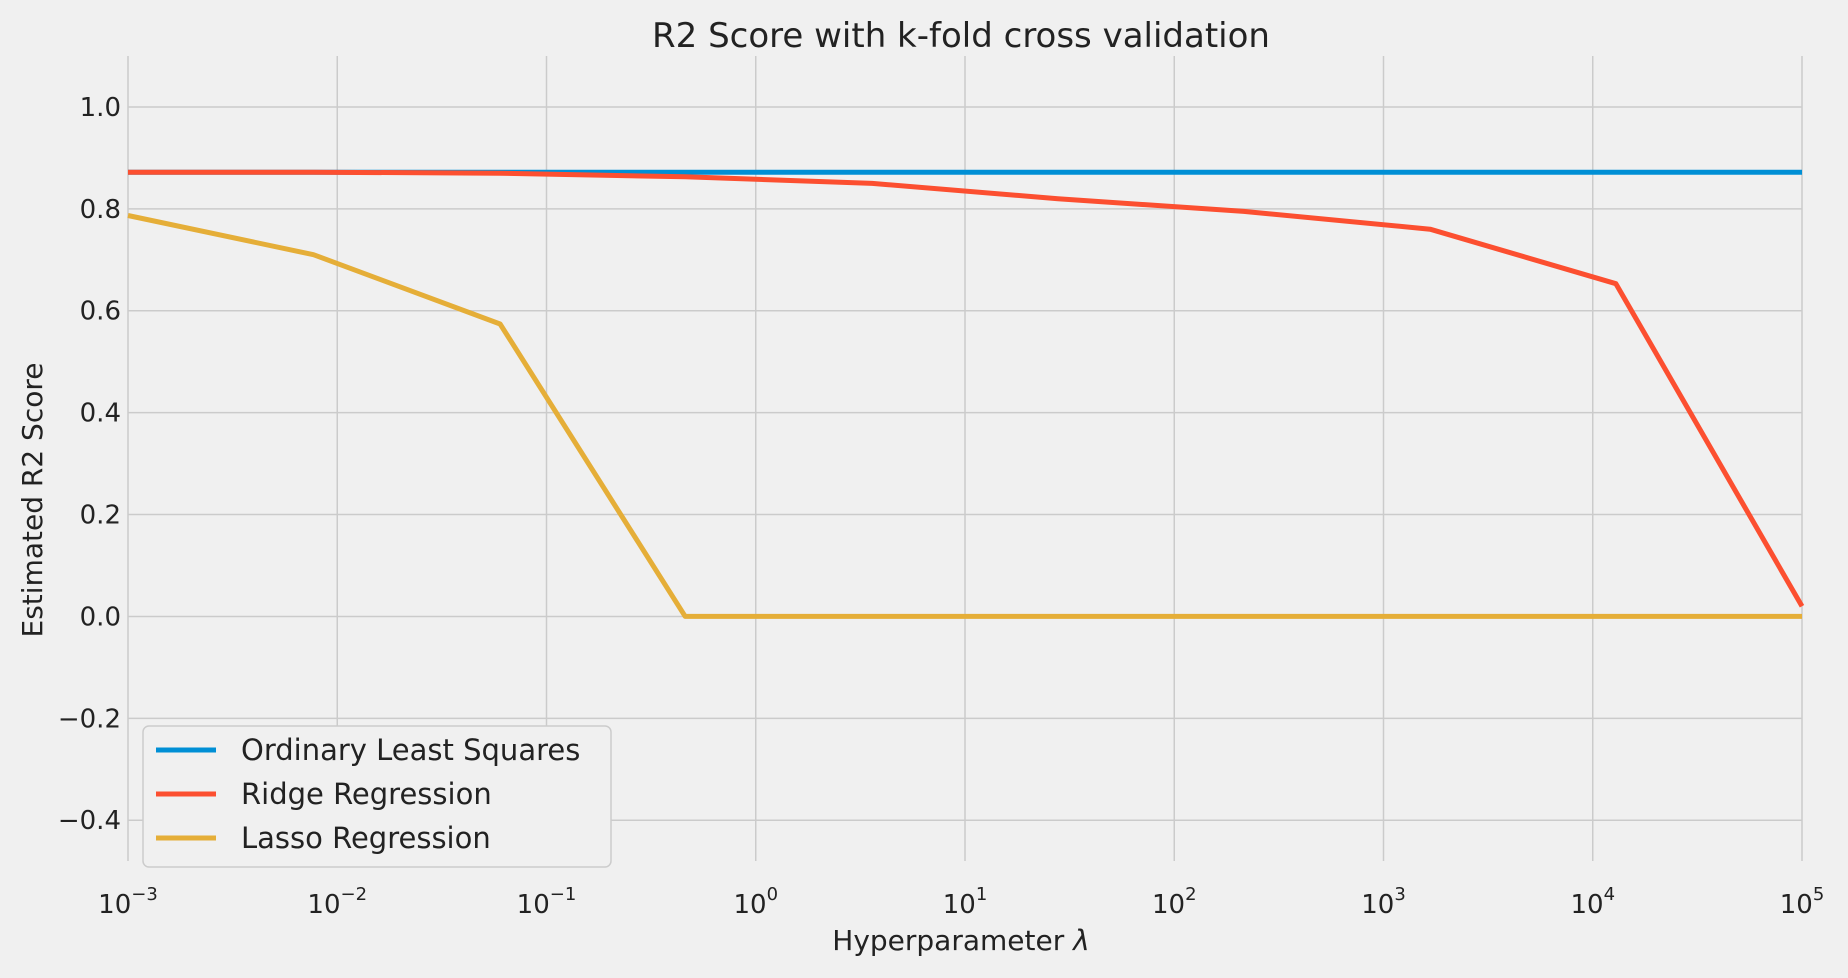 This screenshot has height=978, width=1848. I want to click on y-tick-label-3: 0.4, so click(100, 414).